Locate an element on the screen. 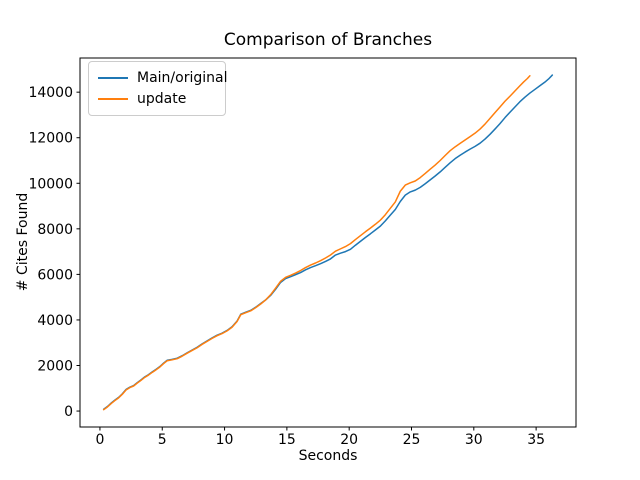 The width and height of the screenshot is (640, 480). y-tick-label: 14000 is located at coordinates (50, 93).